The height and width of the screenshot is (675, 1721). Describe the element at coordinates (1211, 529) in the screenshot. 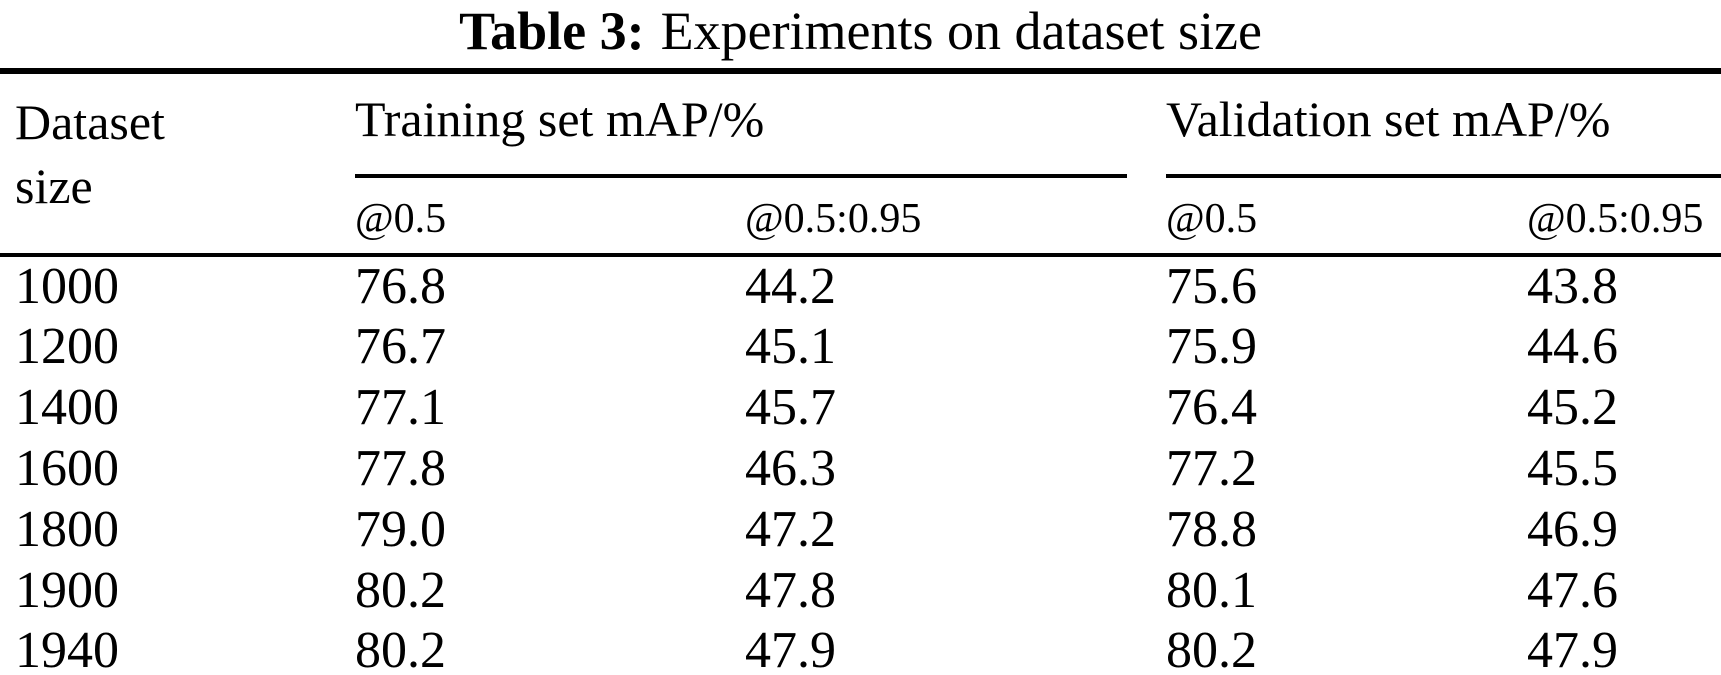

I see `cell-val-map05: 78.8` at that location.